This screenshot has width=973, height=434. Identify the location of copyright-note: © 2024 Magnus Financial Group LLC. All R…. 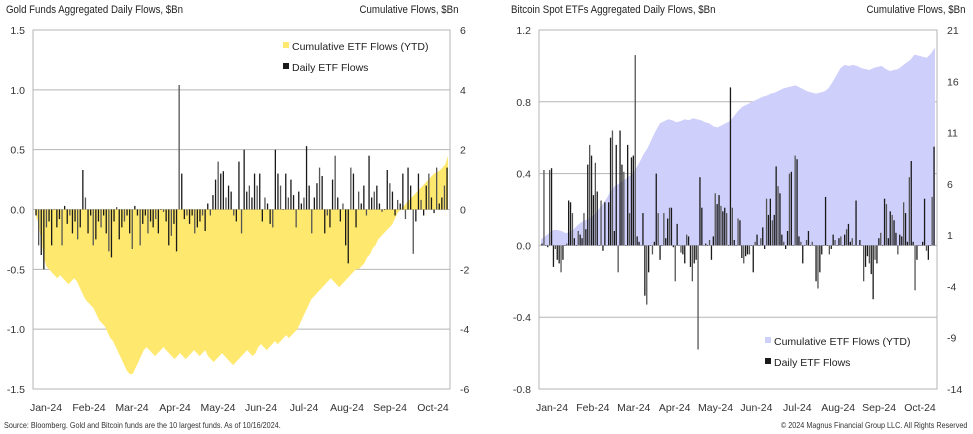
(873, 425).